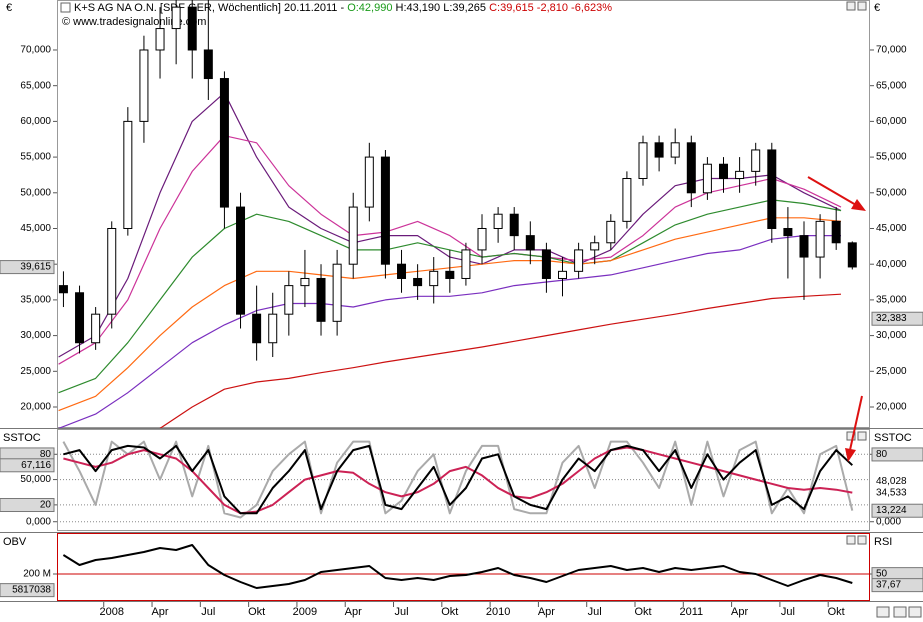 The image size is (923, 622). I want to click on tag: 13,224, so click(897, 510).